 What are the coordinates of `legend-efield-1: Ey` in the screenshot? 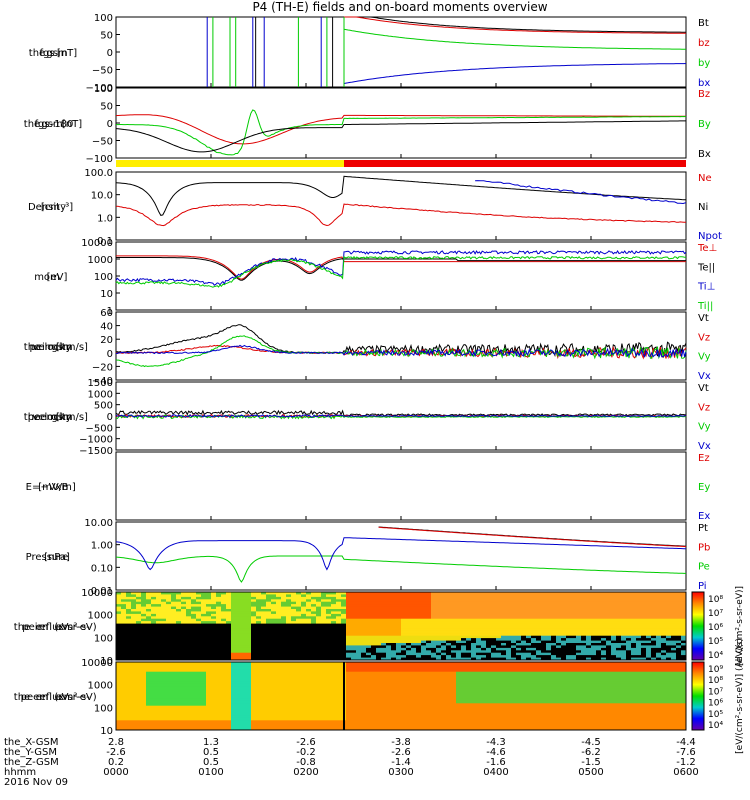 It's located at (704, 487).